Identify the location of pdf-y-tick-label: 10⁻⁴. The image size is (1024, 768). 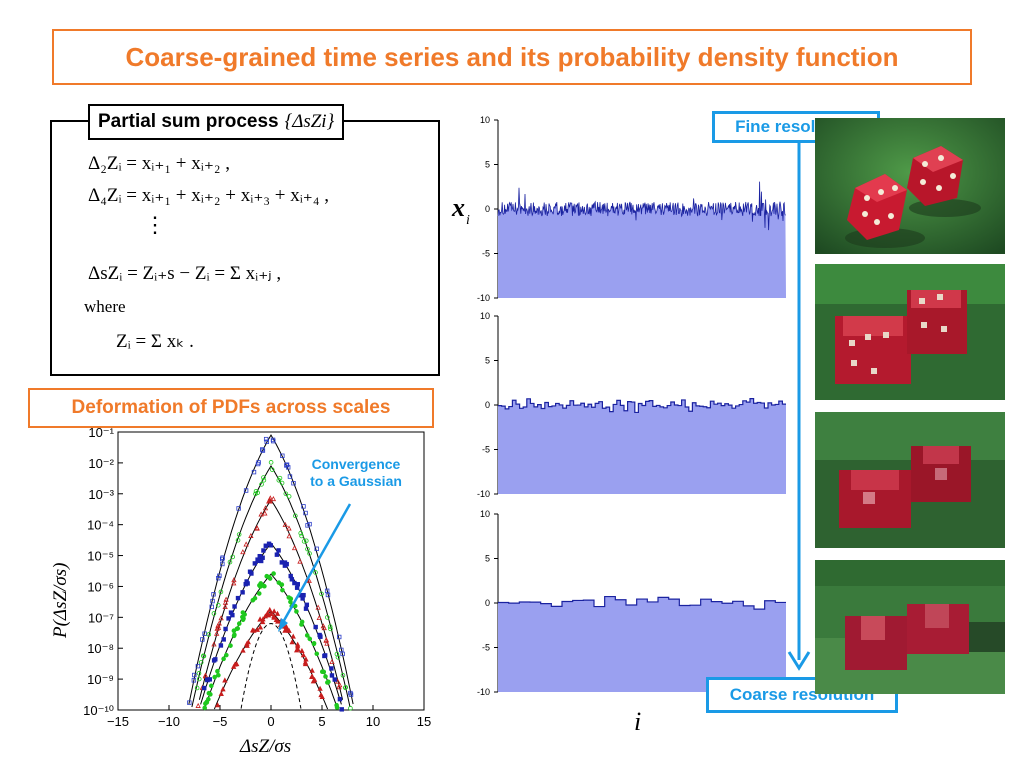
(100, 525).